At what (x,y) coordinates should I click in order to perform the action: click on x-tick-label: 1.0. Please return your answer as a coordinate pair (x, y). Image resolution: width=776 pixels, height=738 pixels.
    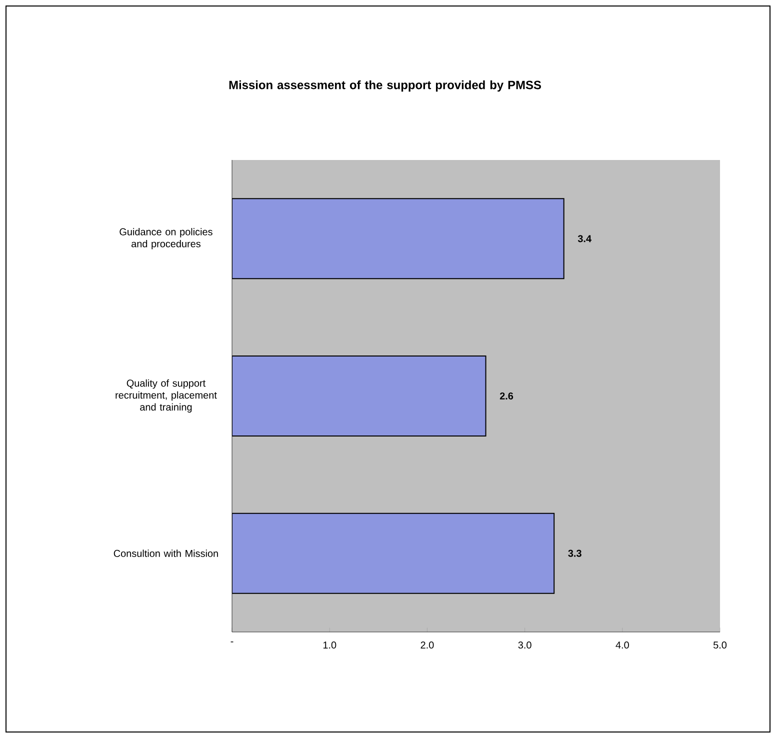
    Looking at the image, I should click on (329, 645).